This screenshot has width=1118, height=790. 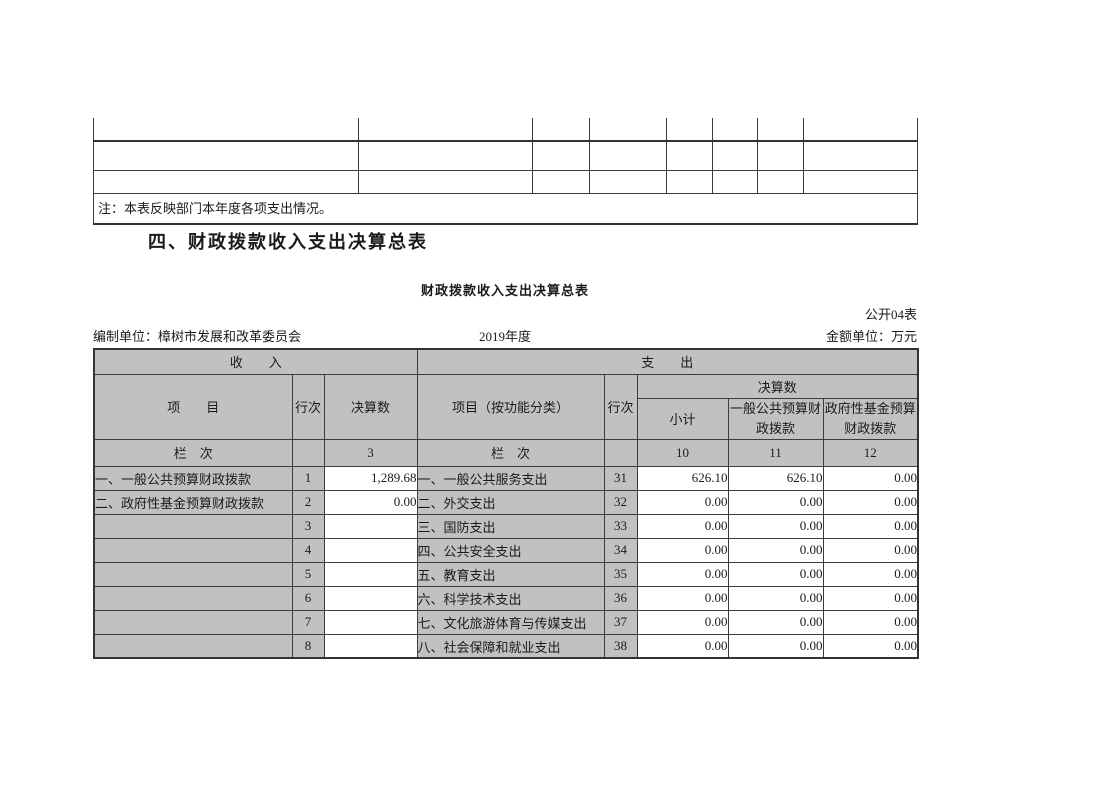 I want to click on amount-unit: 金额单位：万元, so click(x=871, y=336).